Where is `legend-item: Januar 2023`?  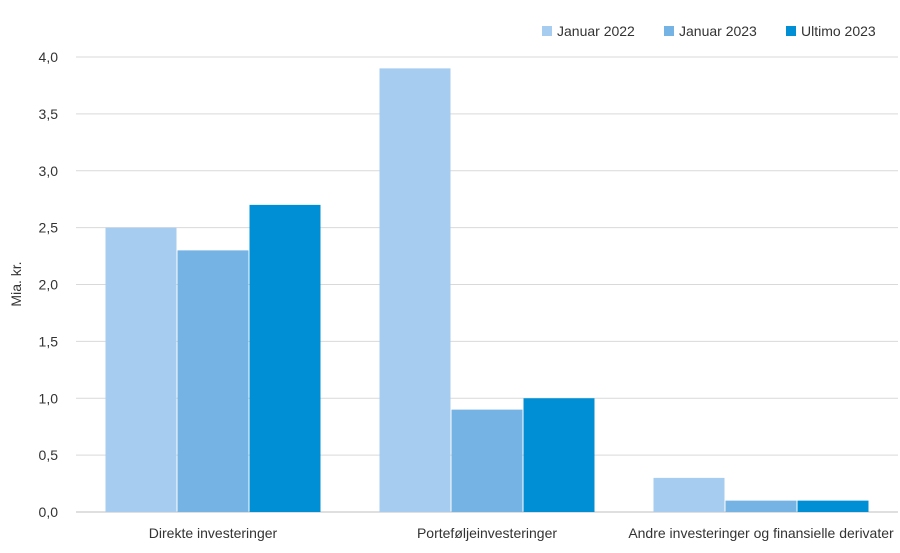
legend-item: Januar 2023 is located at coordinates (710, 31).